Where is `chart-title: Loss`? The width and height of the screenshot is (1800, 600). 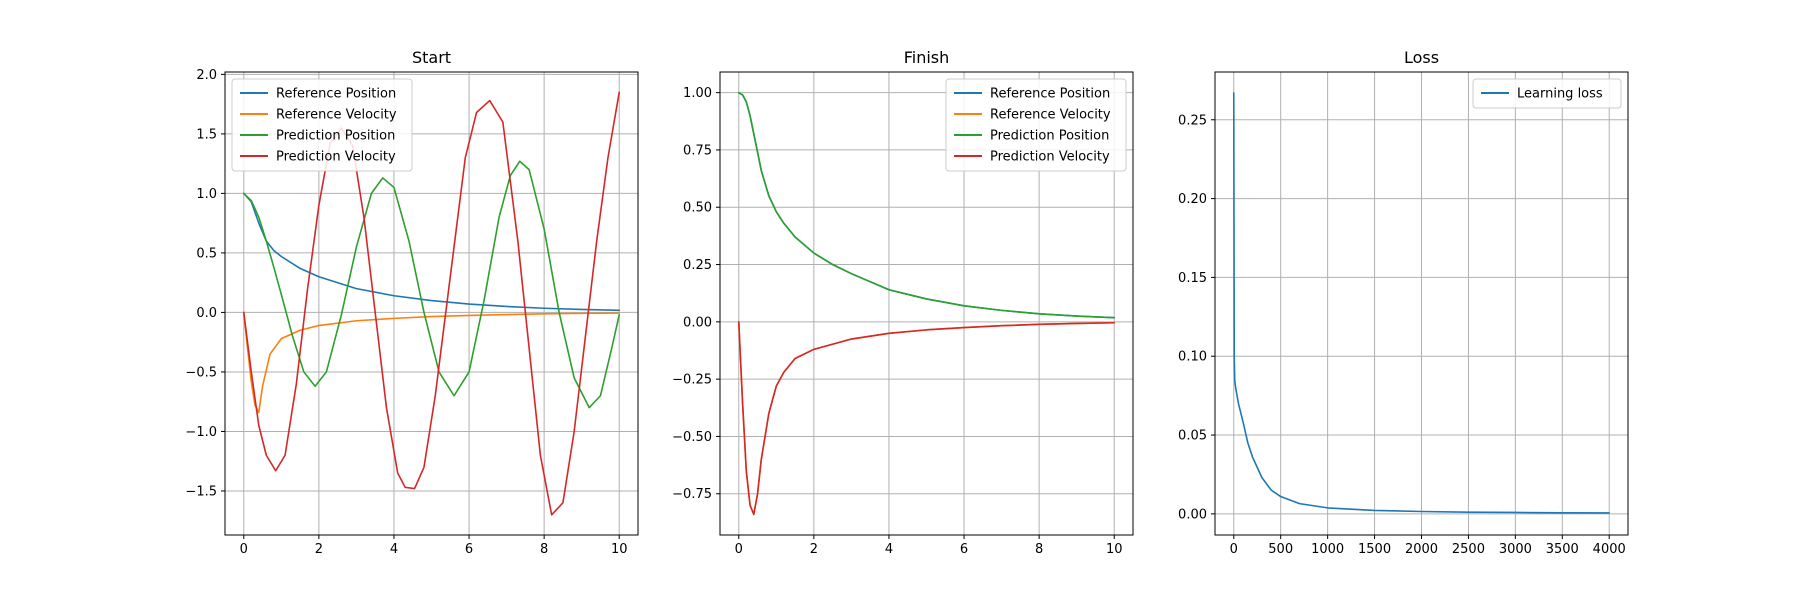 chart-title: Loss is located at coordinates (1421, 57).